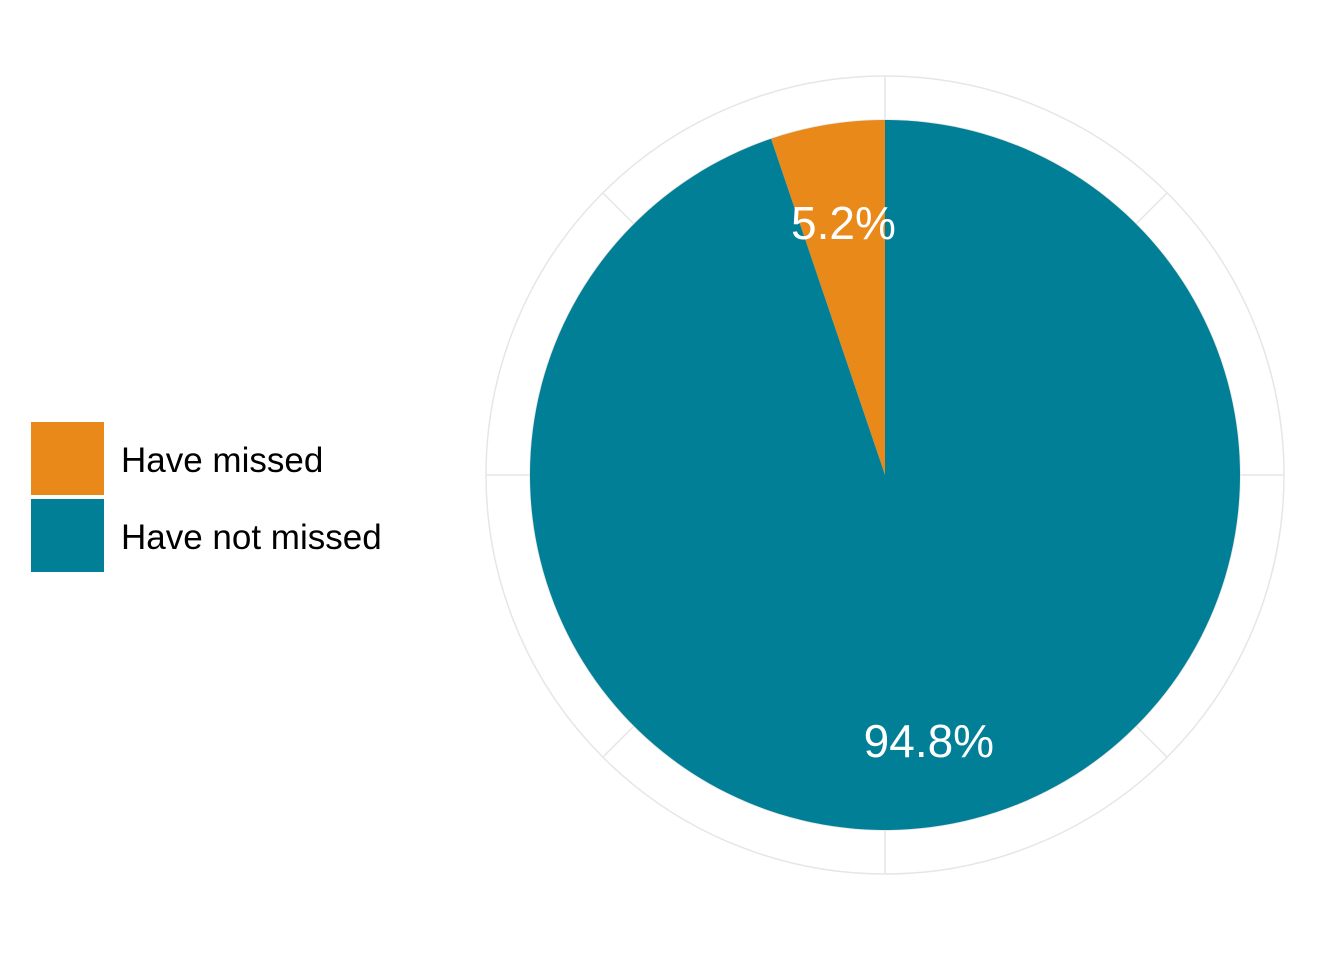 Image resolution: width=1344 pixels, height=965 pixels. I want to click on legend-label-have-missed: Have missed, so click(222, 460).